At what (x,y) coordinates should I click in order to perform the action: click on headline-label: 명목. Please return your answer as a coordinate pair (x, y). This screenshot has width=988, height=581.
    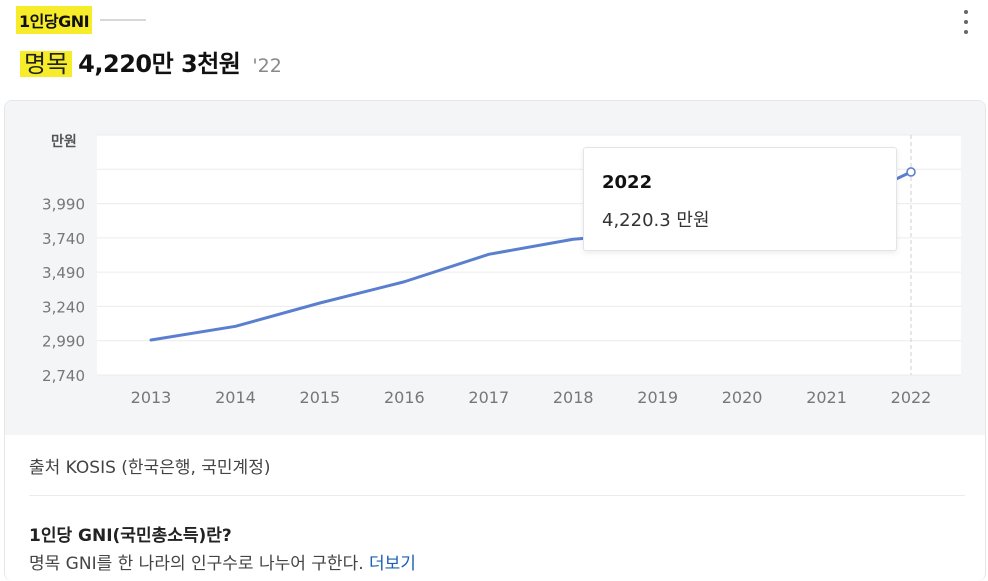
    Looking at the image, I should click on (46, 64).